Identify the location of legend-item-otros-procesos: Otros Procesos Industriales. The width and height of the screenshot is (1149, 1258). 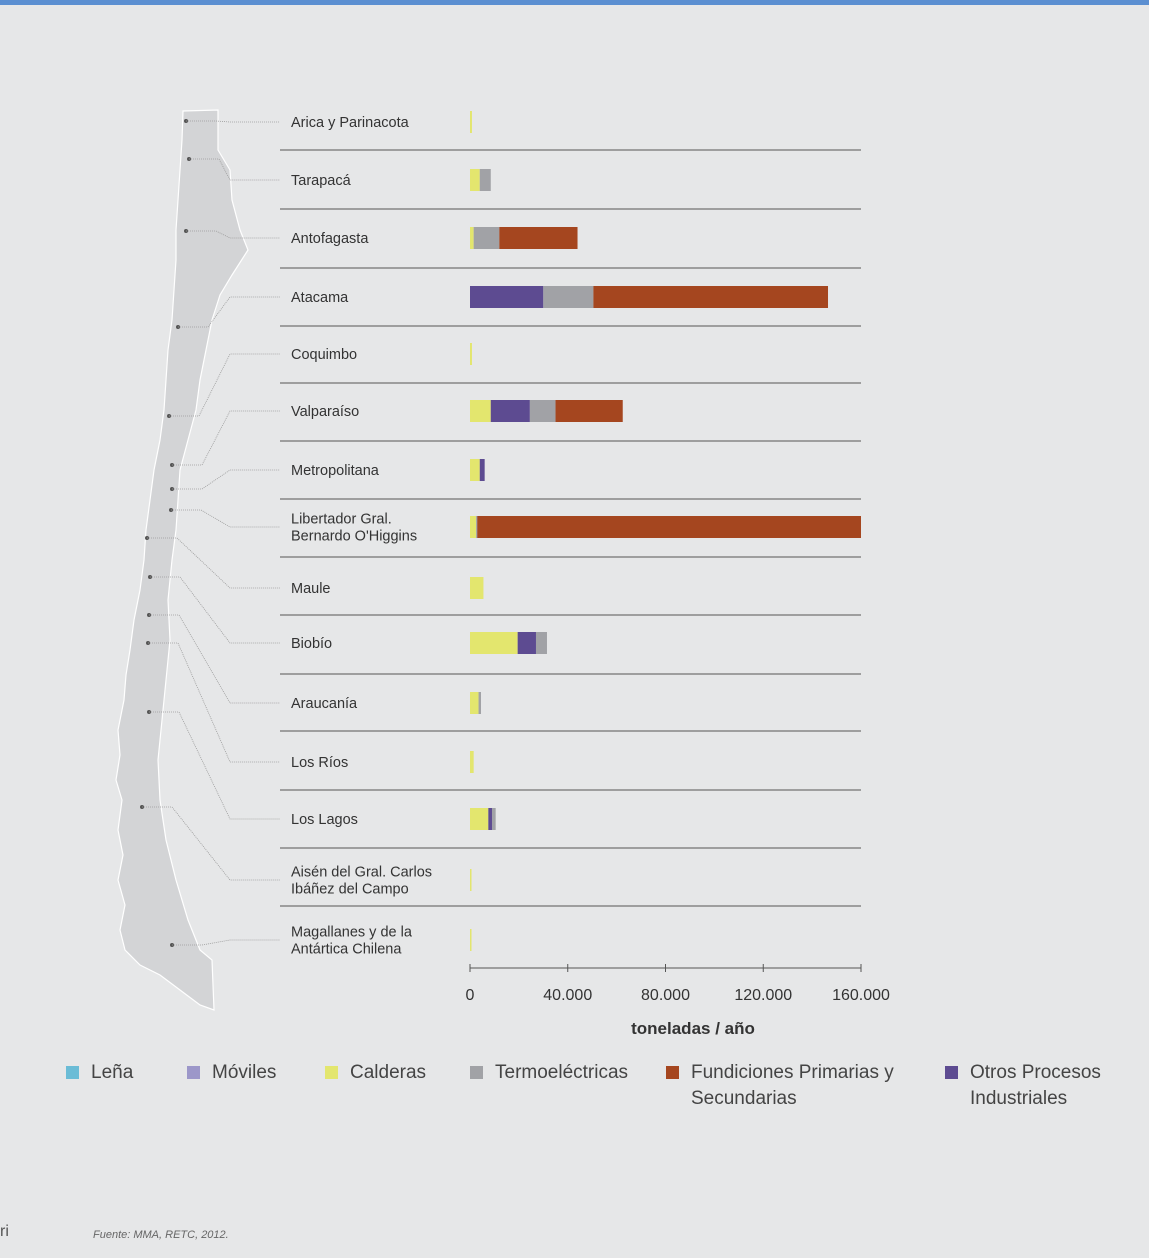
(1023, 1086).